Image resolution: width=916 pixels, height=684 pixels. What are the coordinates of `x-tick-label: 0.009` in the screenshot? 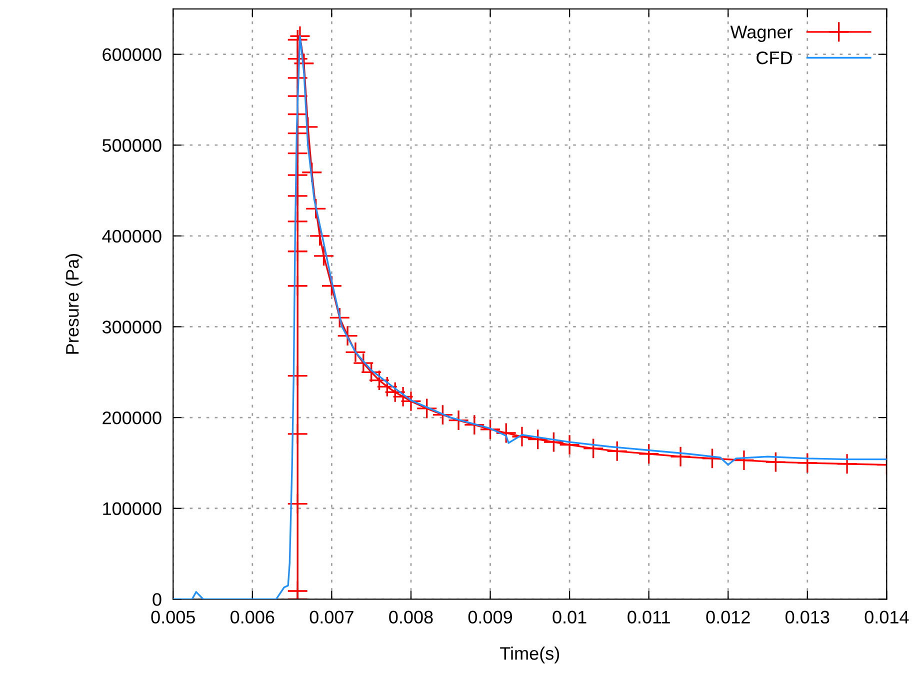 It's located at (490, 617).